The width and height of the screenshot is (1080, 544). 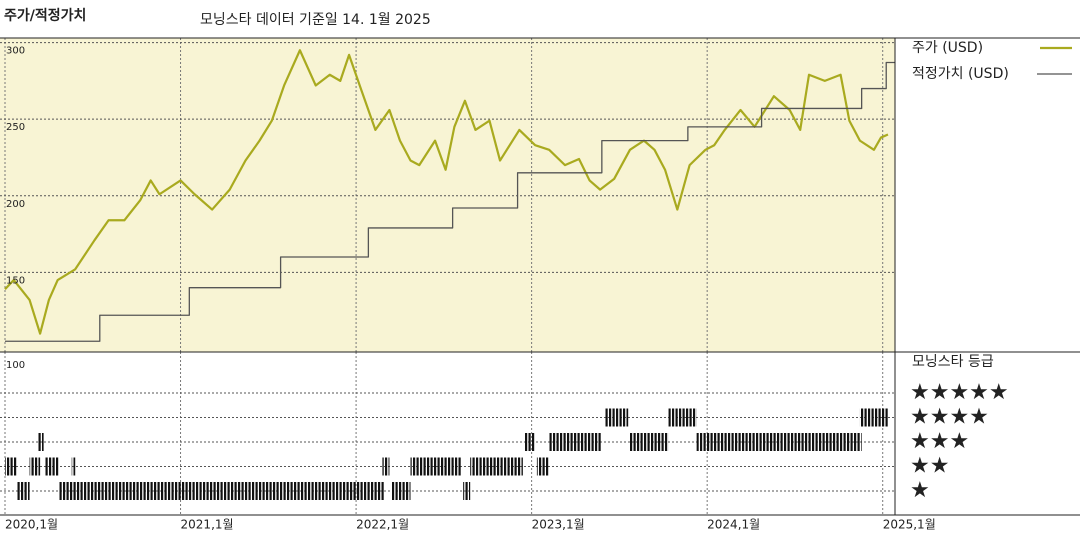 What do you see at coordinates (207, 525) in the screenshot?
I see `x-tick-label: 2021,1월` at bounding box center [207, 525].